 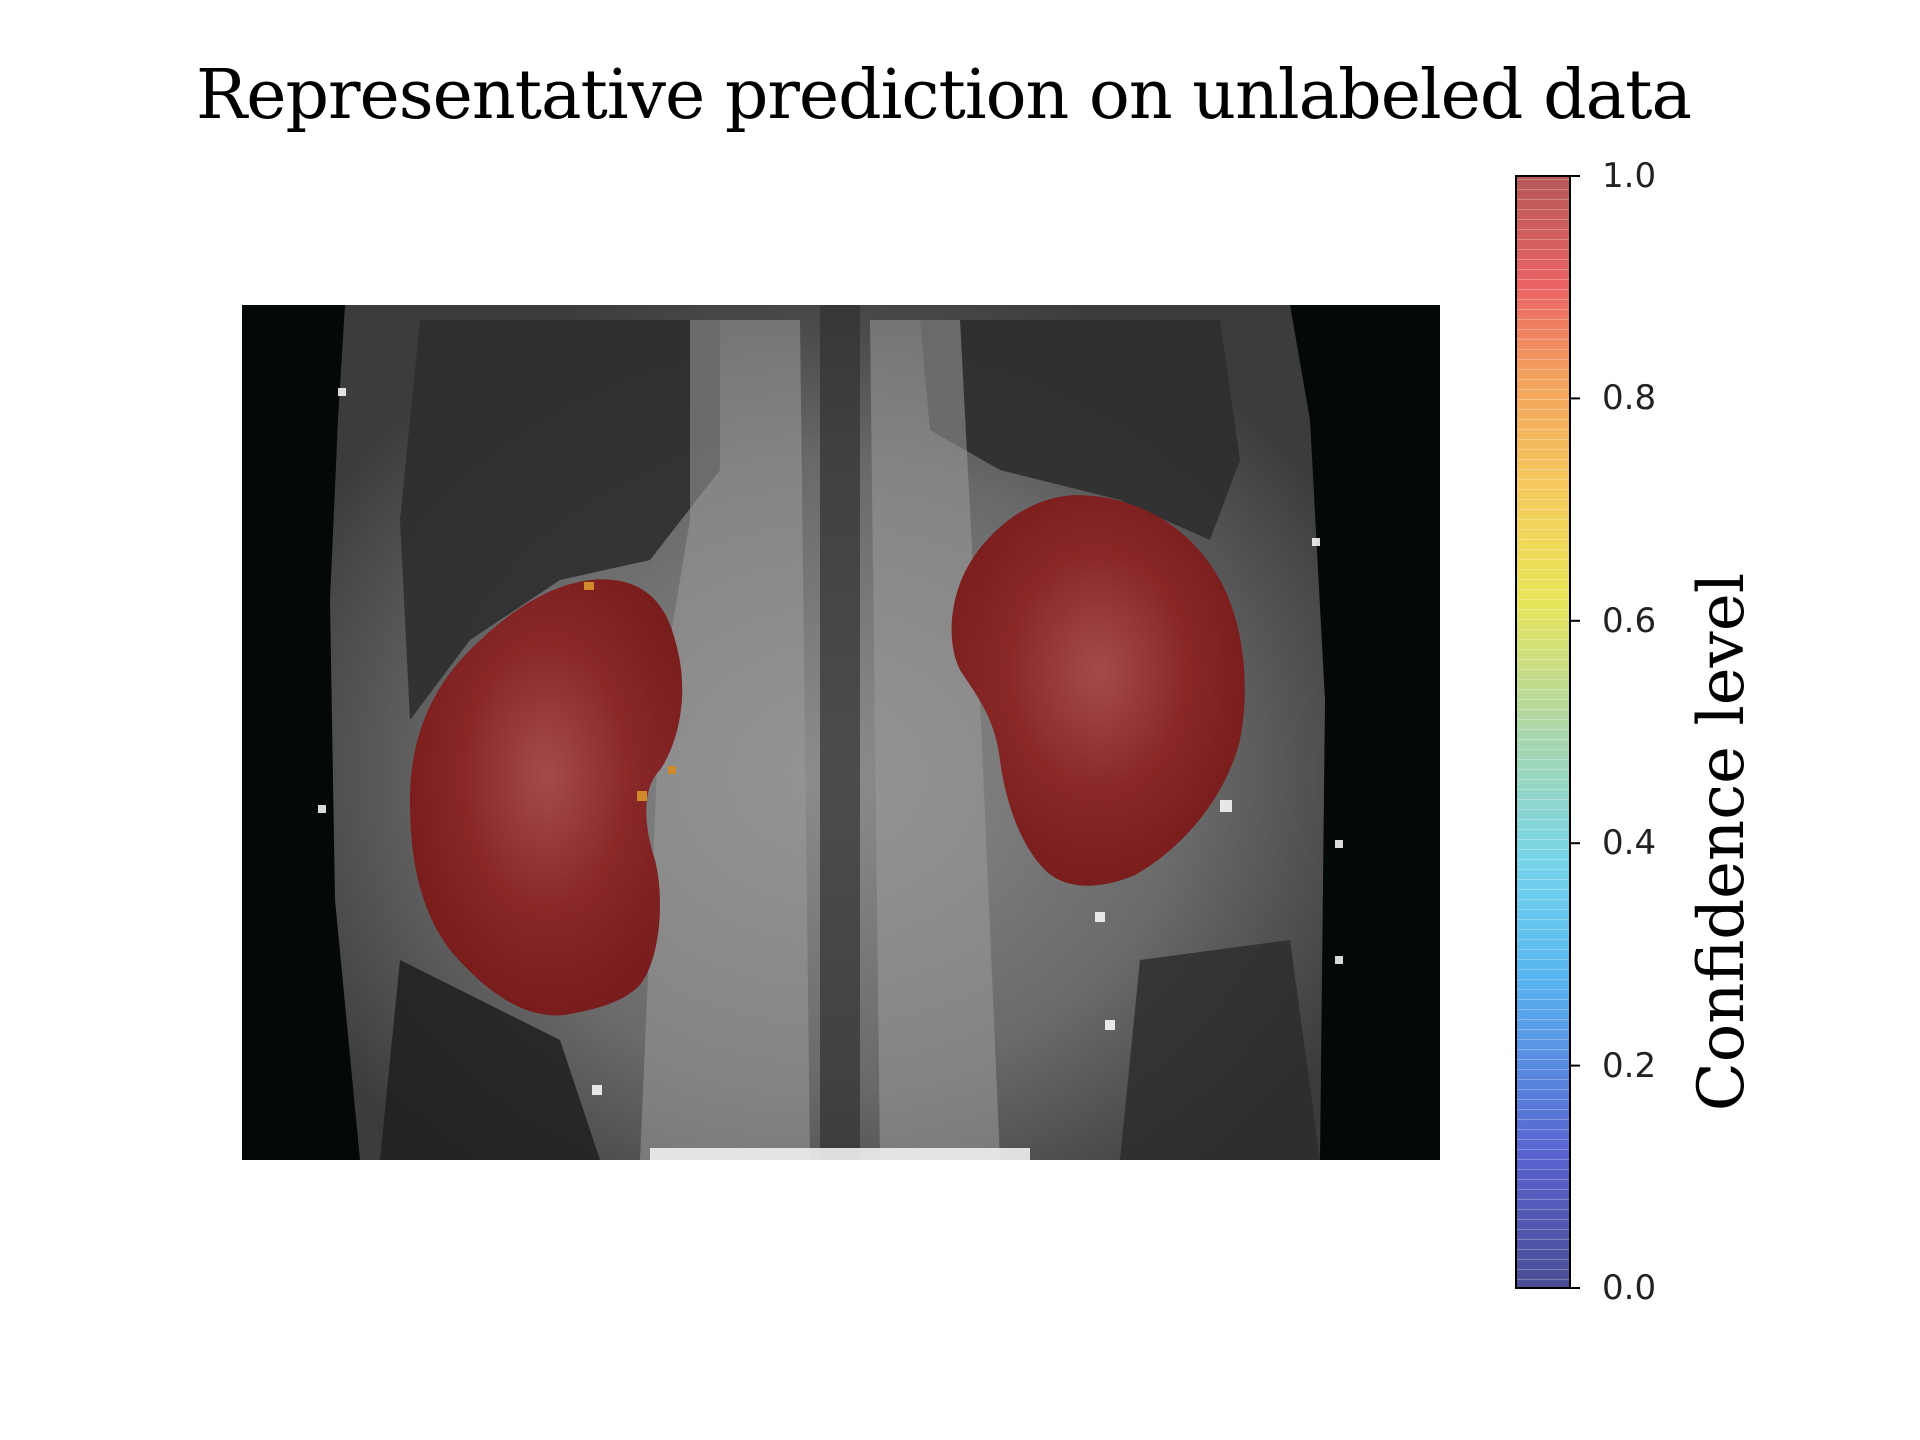 What do you see at coordinates (1629, 843) in the screenshot?
I see `colorbar-tick-label: 0.4` at bounding box center [1629, 843].